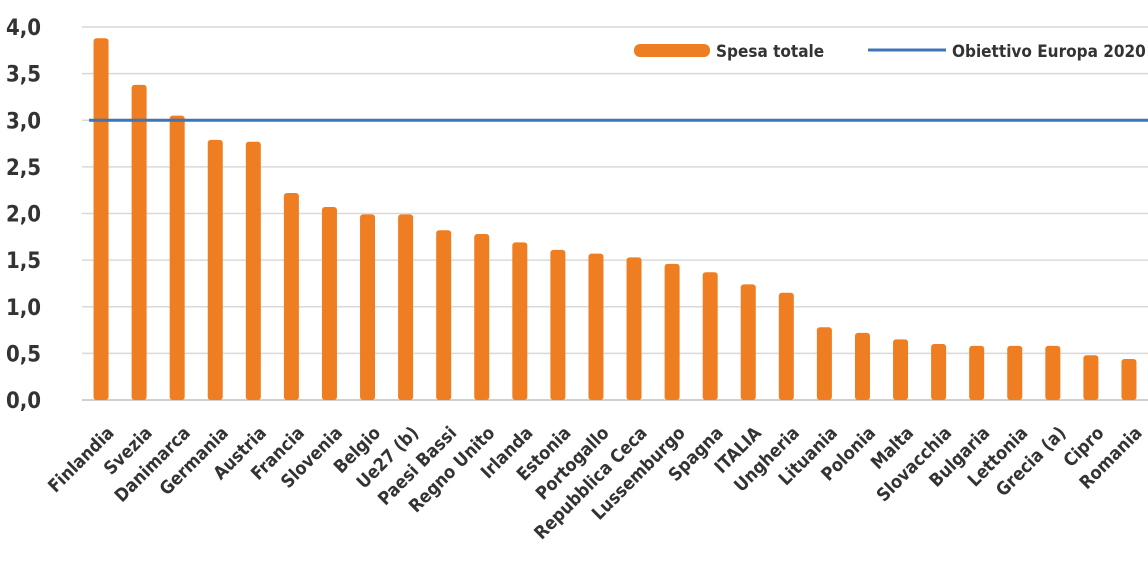 The height and width of the screenshot is (564, 1148). I want to click on y-tick-label: 2,0, so click(23, 215).